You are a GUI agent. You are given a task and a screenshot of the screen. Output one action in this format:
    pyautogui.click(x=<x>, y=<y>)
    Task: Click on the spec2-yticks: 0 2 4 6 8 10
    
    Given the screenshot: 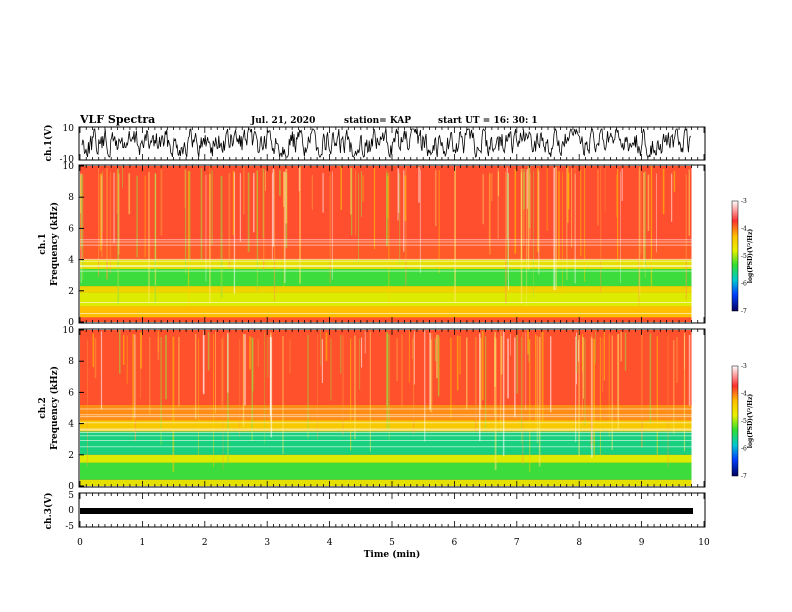 What is the action you would take?
    pyautogui.click(x=73, y=409)
    